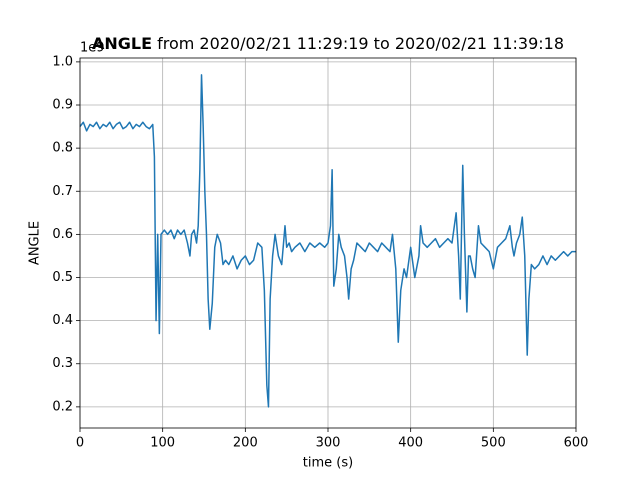  I want to click on y-axis-label: ANGLE, so click(35, 243).